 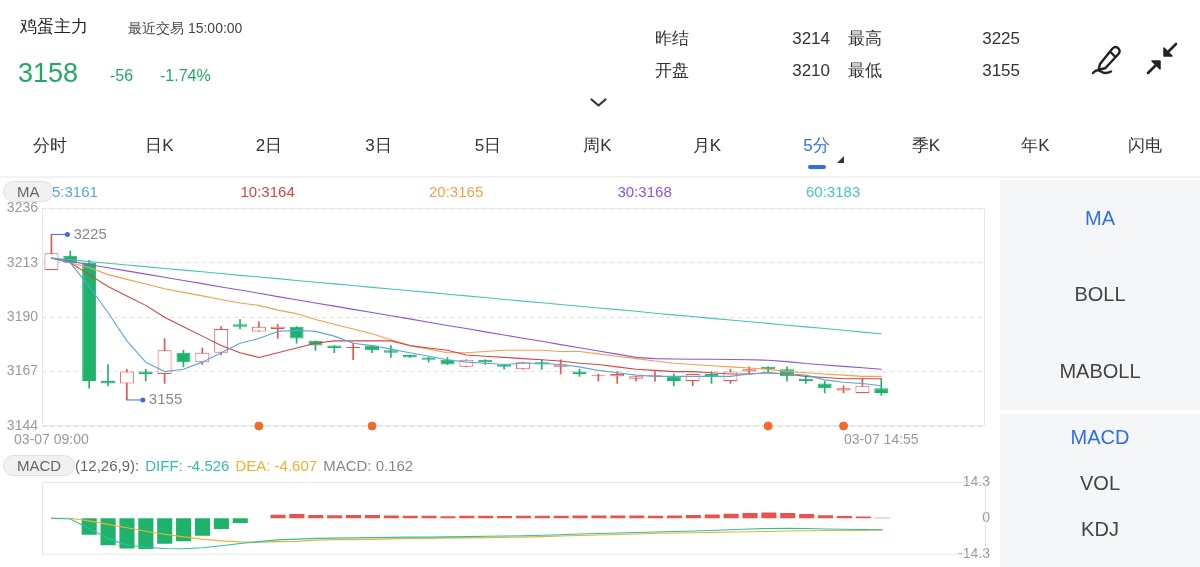 What do you see at coordinates (865, 71) in the screenshot?
I see `text: 最低` at bounding box center [865, 71].